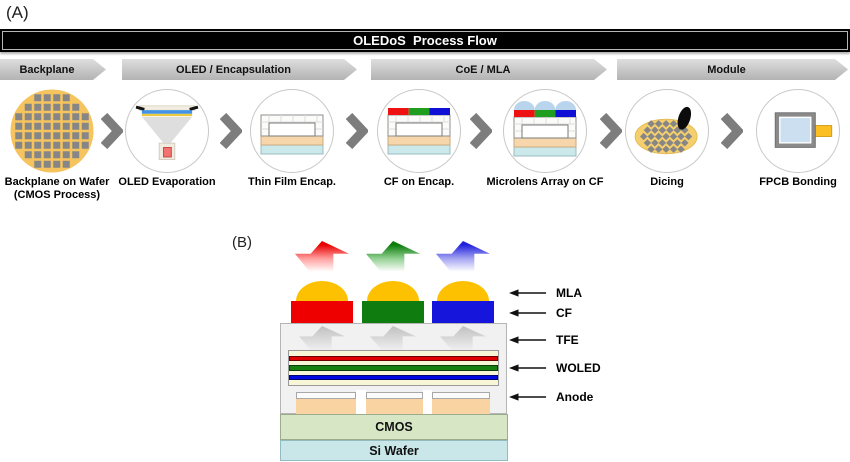  I want to click on red-emission-arrow-icon, so click(322, 257).